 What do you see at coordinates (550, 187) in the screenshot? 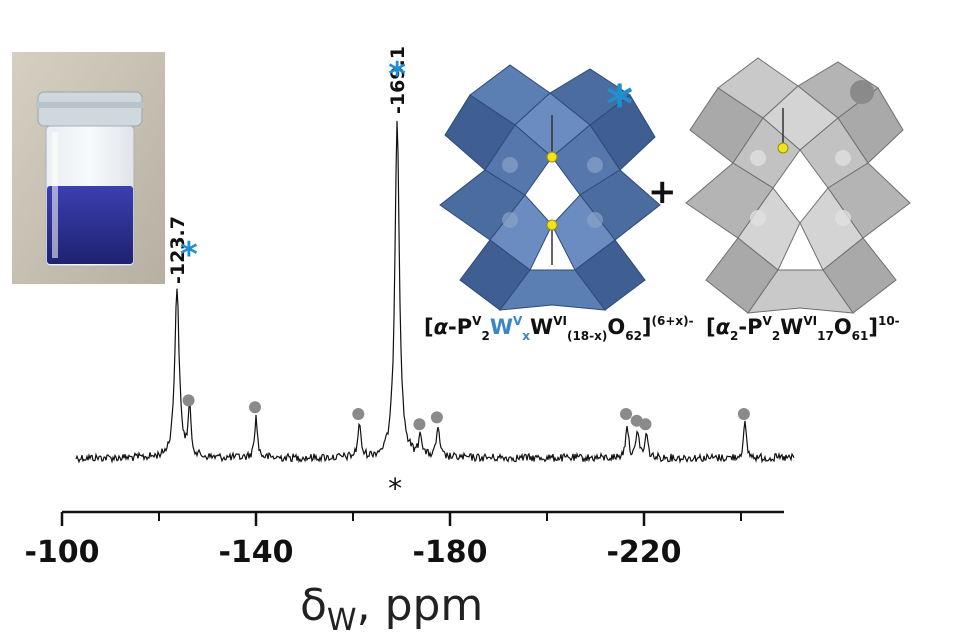
I see `blue-cluster-illustration` at bounding box center [550, 187].